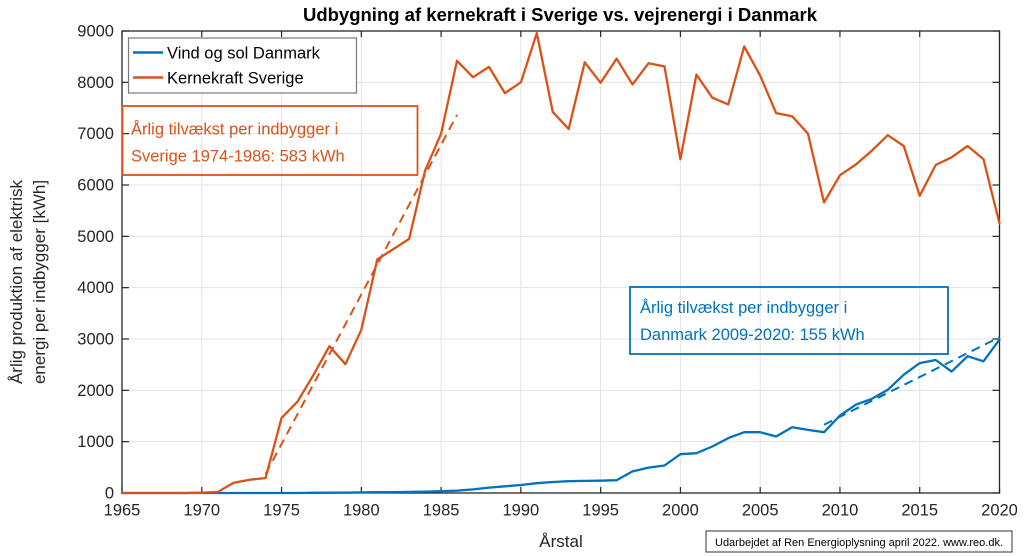 This screenshot has width=1024, height=557. What do you see at coordinates (911, 381) in the screenshot?
I see `trend-danmark` at bounding box center [911, 381].